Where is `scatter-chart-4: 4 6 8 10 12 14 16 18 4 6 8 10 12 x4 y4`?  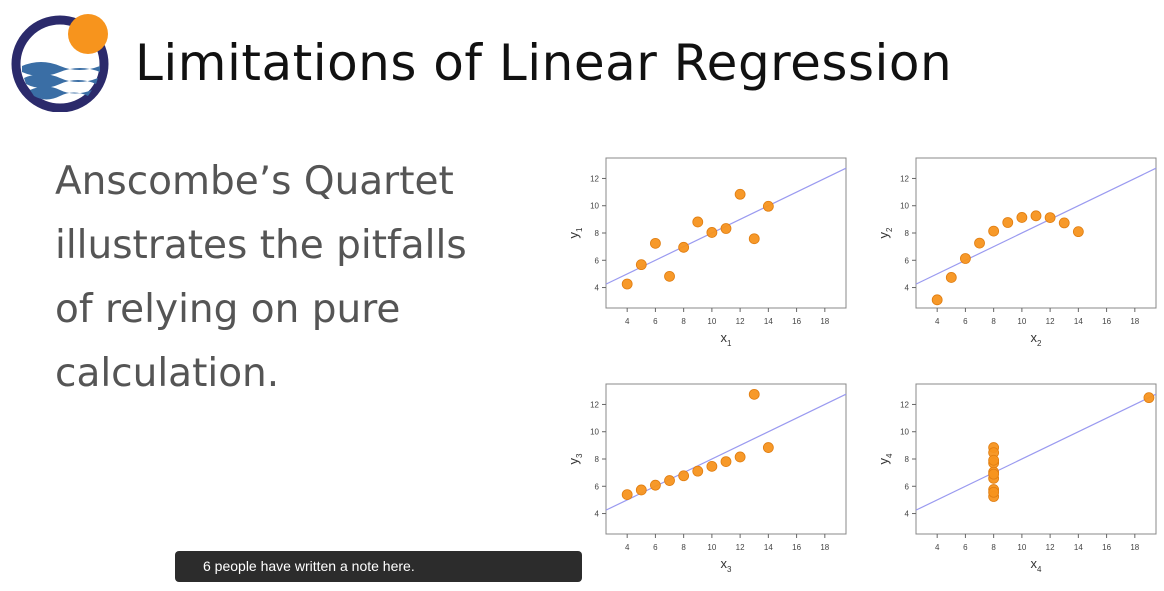 scatter-chart-4: 4 6 8 10 12 14 16 18 4 6 8 10 12 x4 y4 is located at coordinates (1015, 483).